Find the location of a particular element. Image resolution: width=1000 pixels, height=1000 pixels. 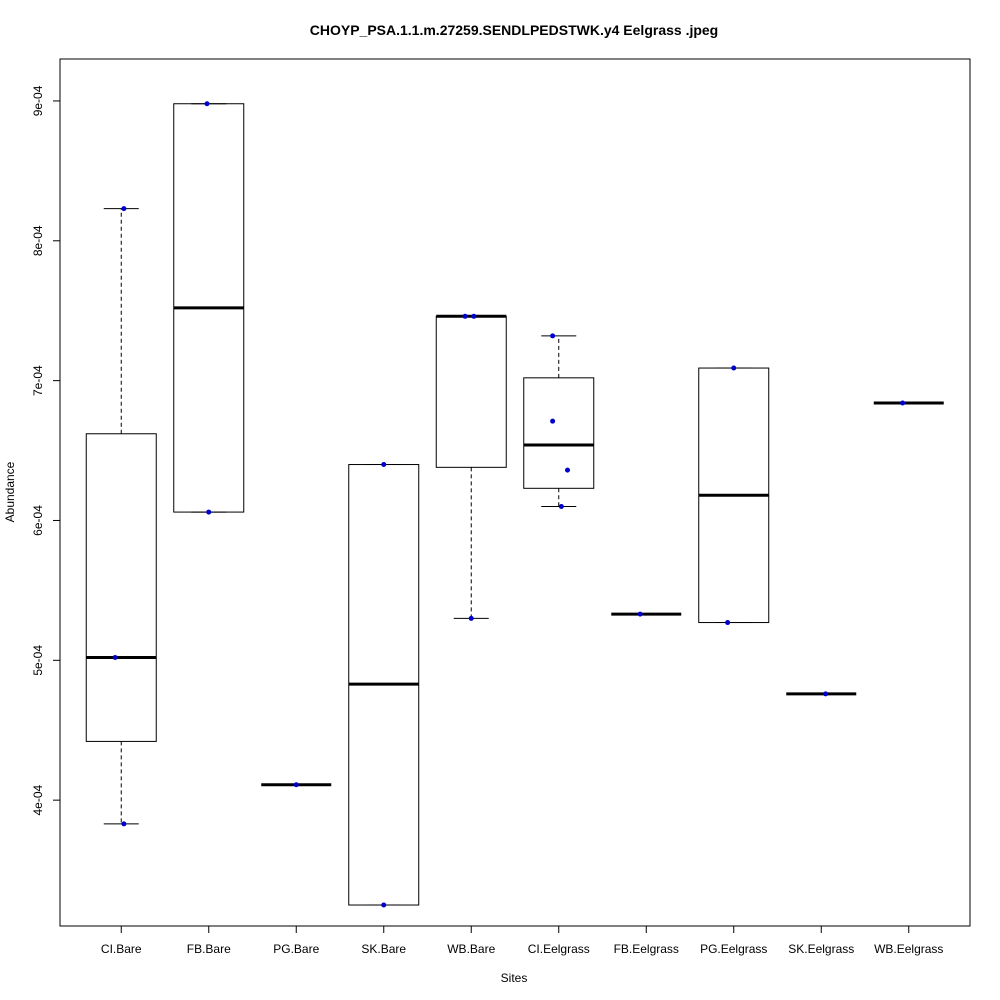

x-tick-label: WB.Eelgrass is located at coordinates (908, 949).